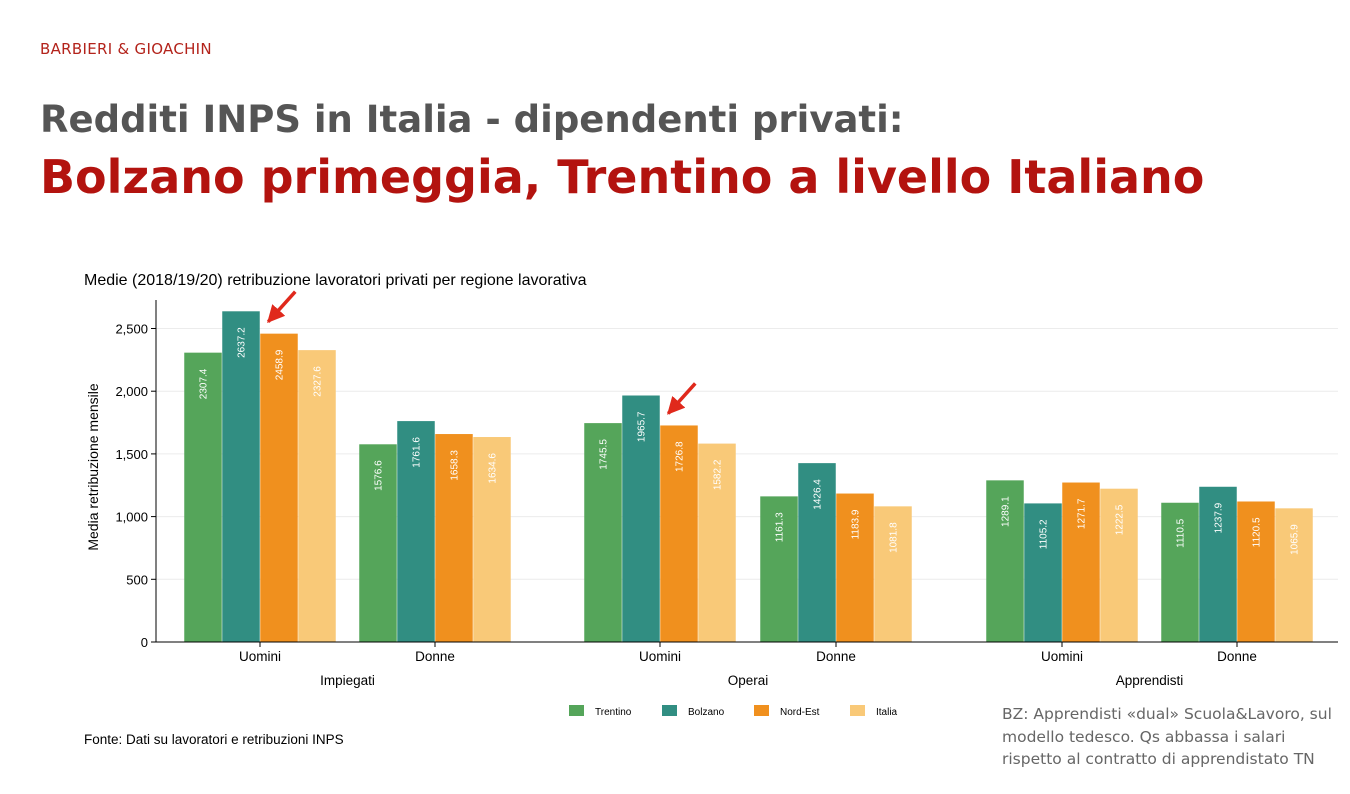 The width and height of the screenshot is (1350, 794). Describe the element at coordinates (1181, 533) in the screenshot. I see `bar-value-label: 1110.5` at that location.